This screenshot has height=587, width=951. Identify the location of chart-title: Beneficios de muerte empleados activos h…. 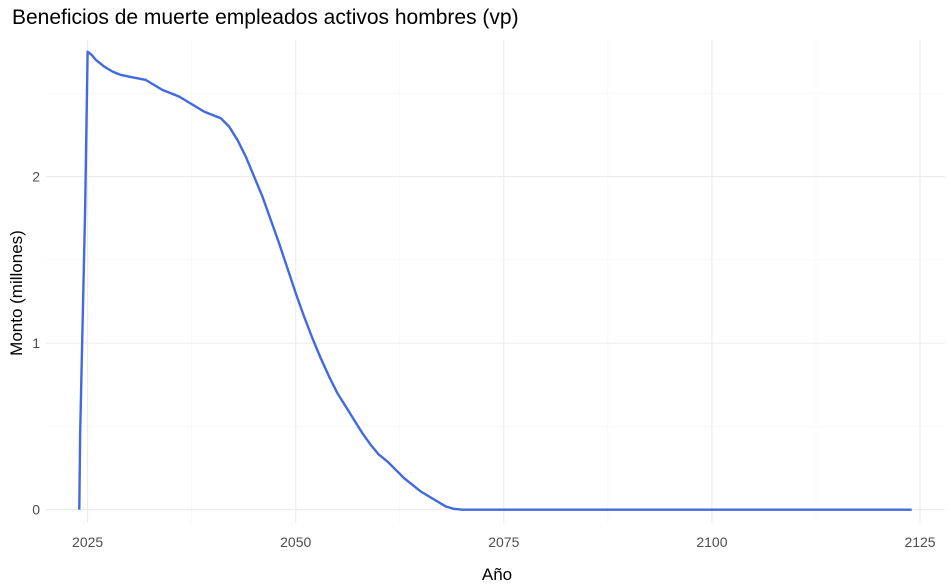
(265, 17).